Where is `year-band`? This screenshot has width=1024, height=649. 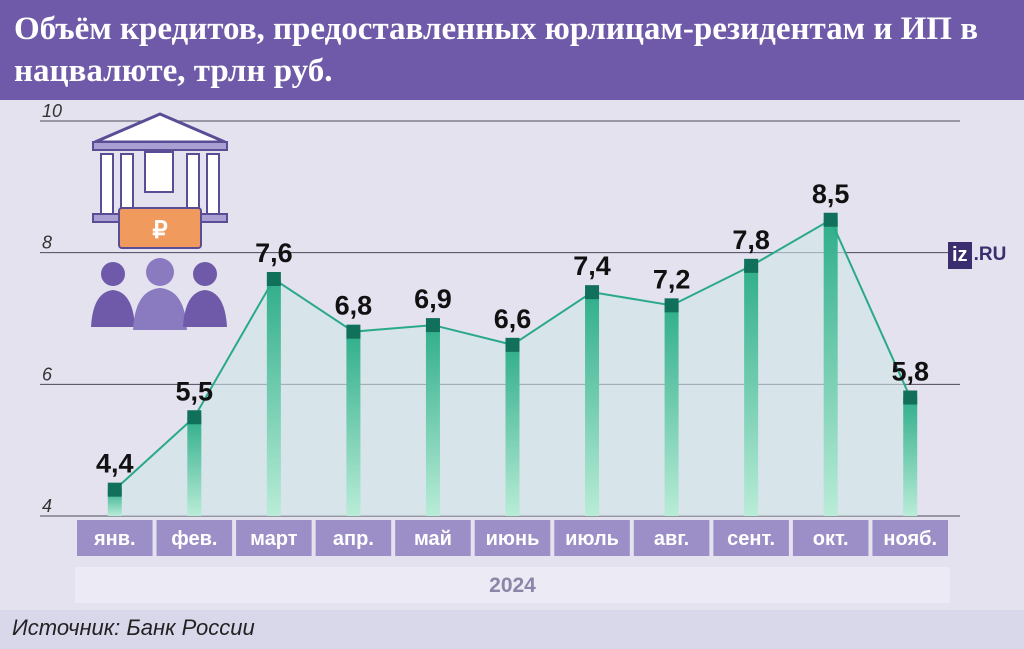 year-band is located at coordinates (512, 585).